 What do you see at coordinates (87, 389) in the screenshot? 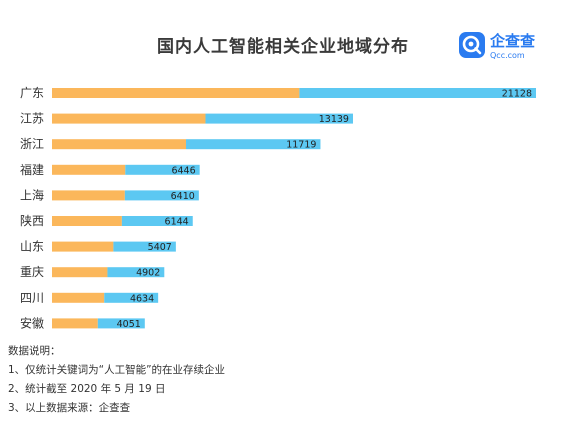
I see `note-item: 2、统计截至 2020 年 5 月 19 日` at bounding box center [87, 389].